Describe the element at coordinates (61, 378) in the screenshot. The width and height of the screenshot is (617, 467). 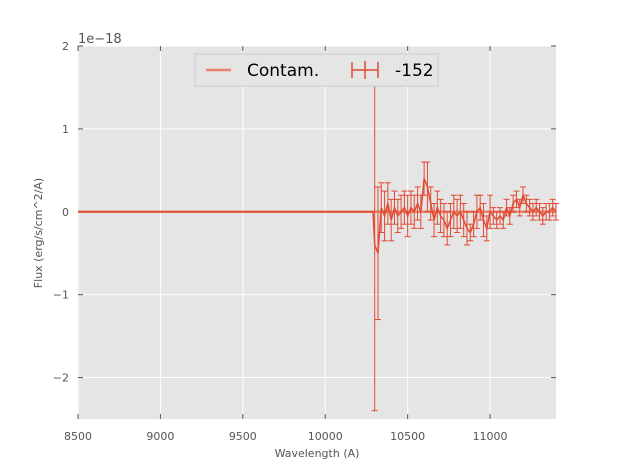
I see `y-tick-label: −2` at that location.